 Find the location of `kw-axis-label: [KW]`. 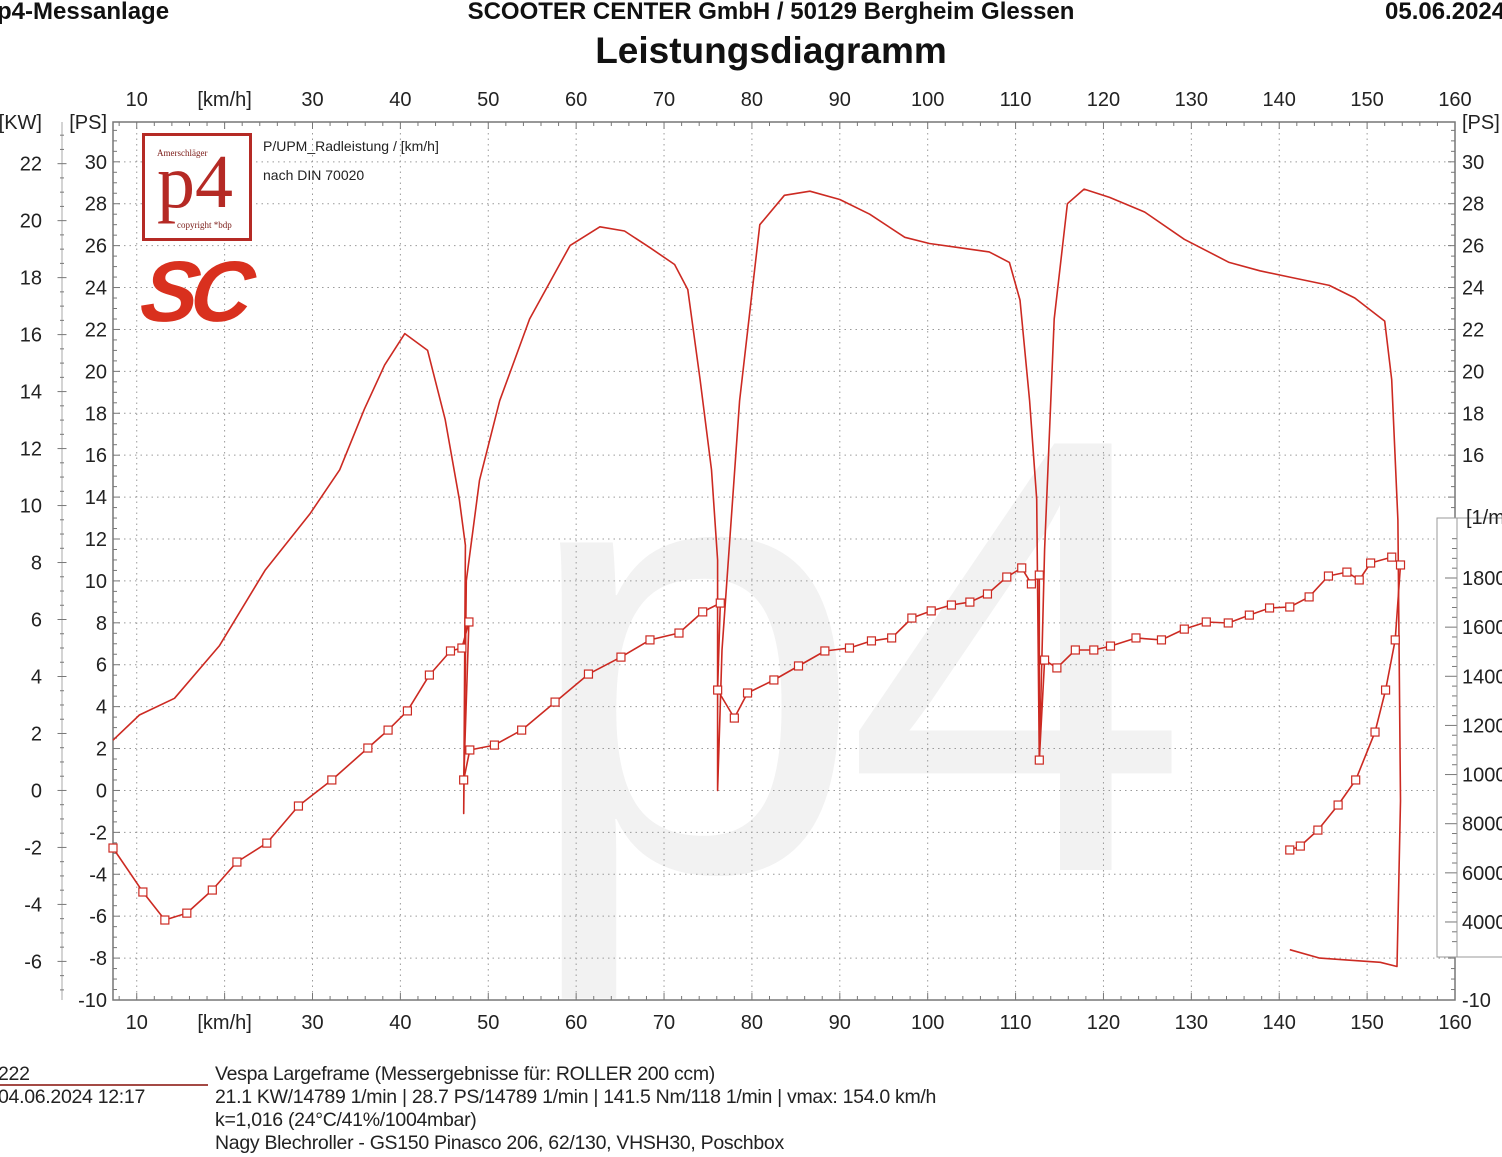

kw-axis-label: [KW] is located at coordinates (21, 123).